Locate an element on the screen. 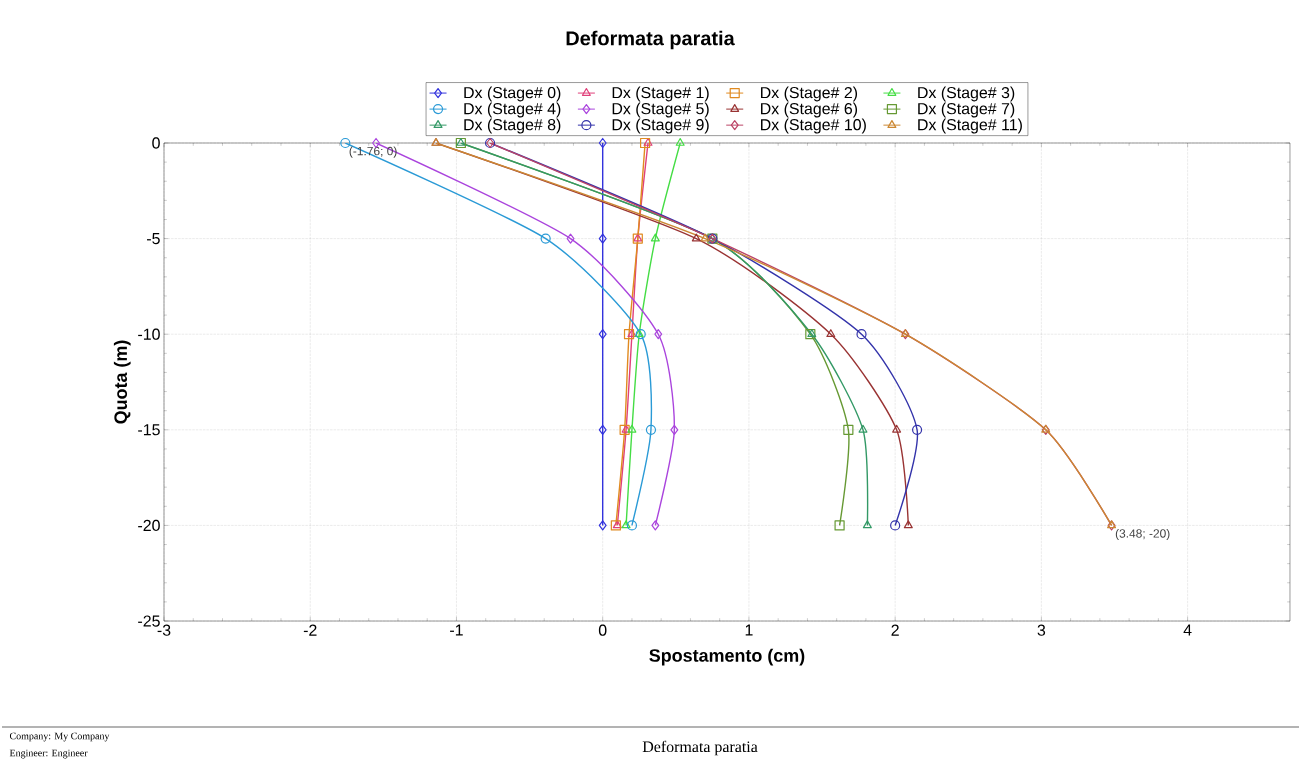 Image resolution: width=1301 pixels, height=762 pixels. text: Deformata paratia is located at coordinates (700, 748).